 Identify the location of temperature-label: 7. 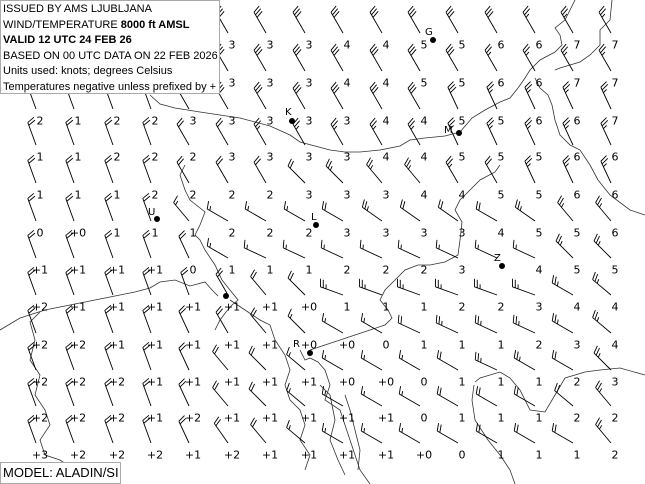
(615, 121).